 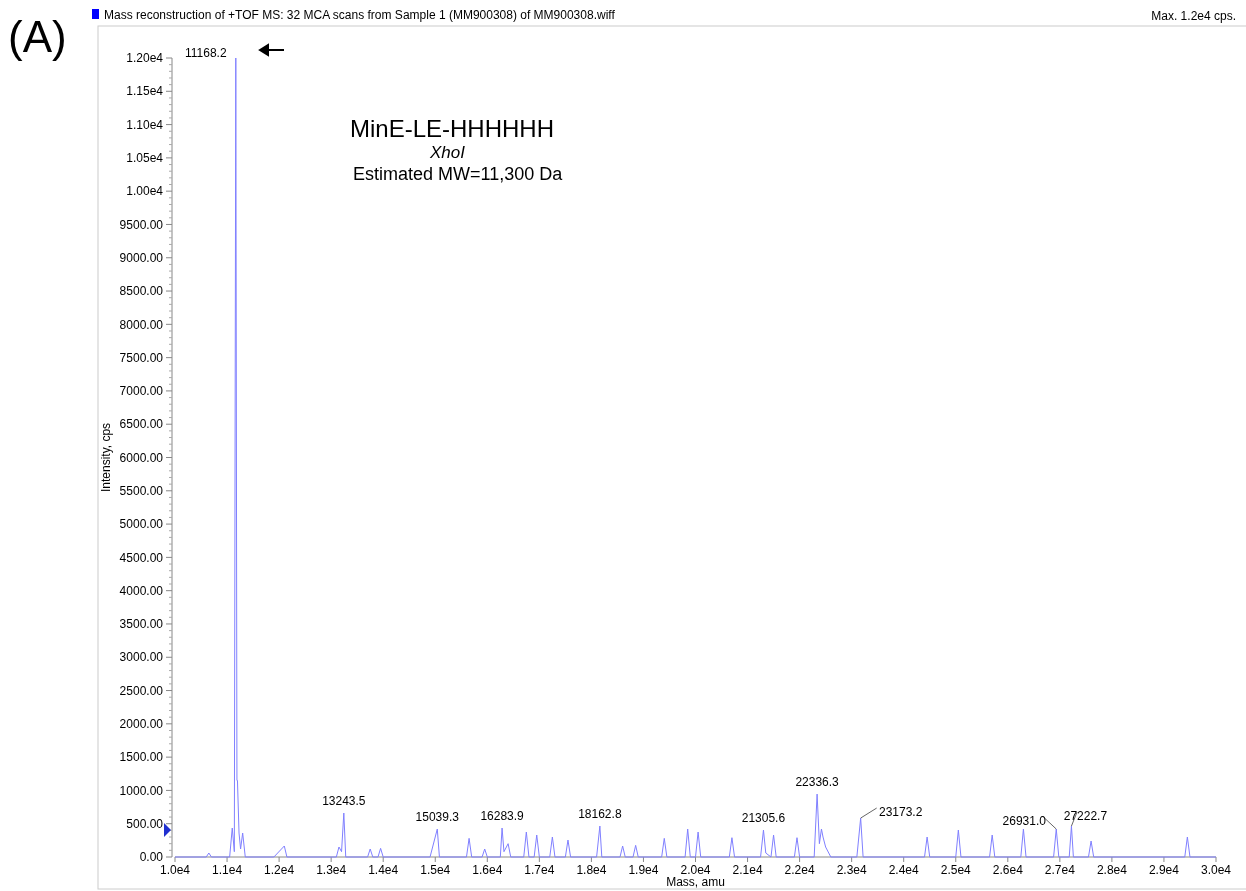 I want to click on x-tick-label: 3.0e4, so click(x=1216, y=870).